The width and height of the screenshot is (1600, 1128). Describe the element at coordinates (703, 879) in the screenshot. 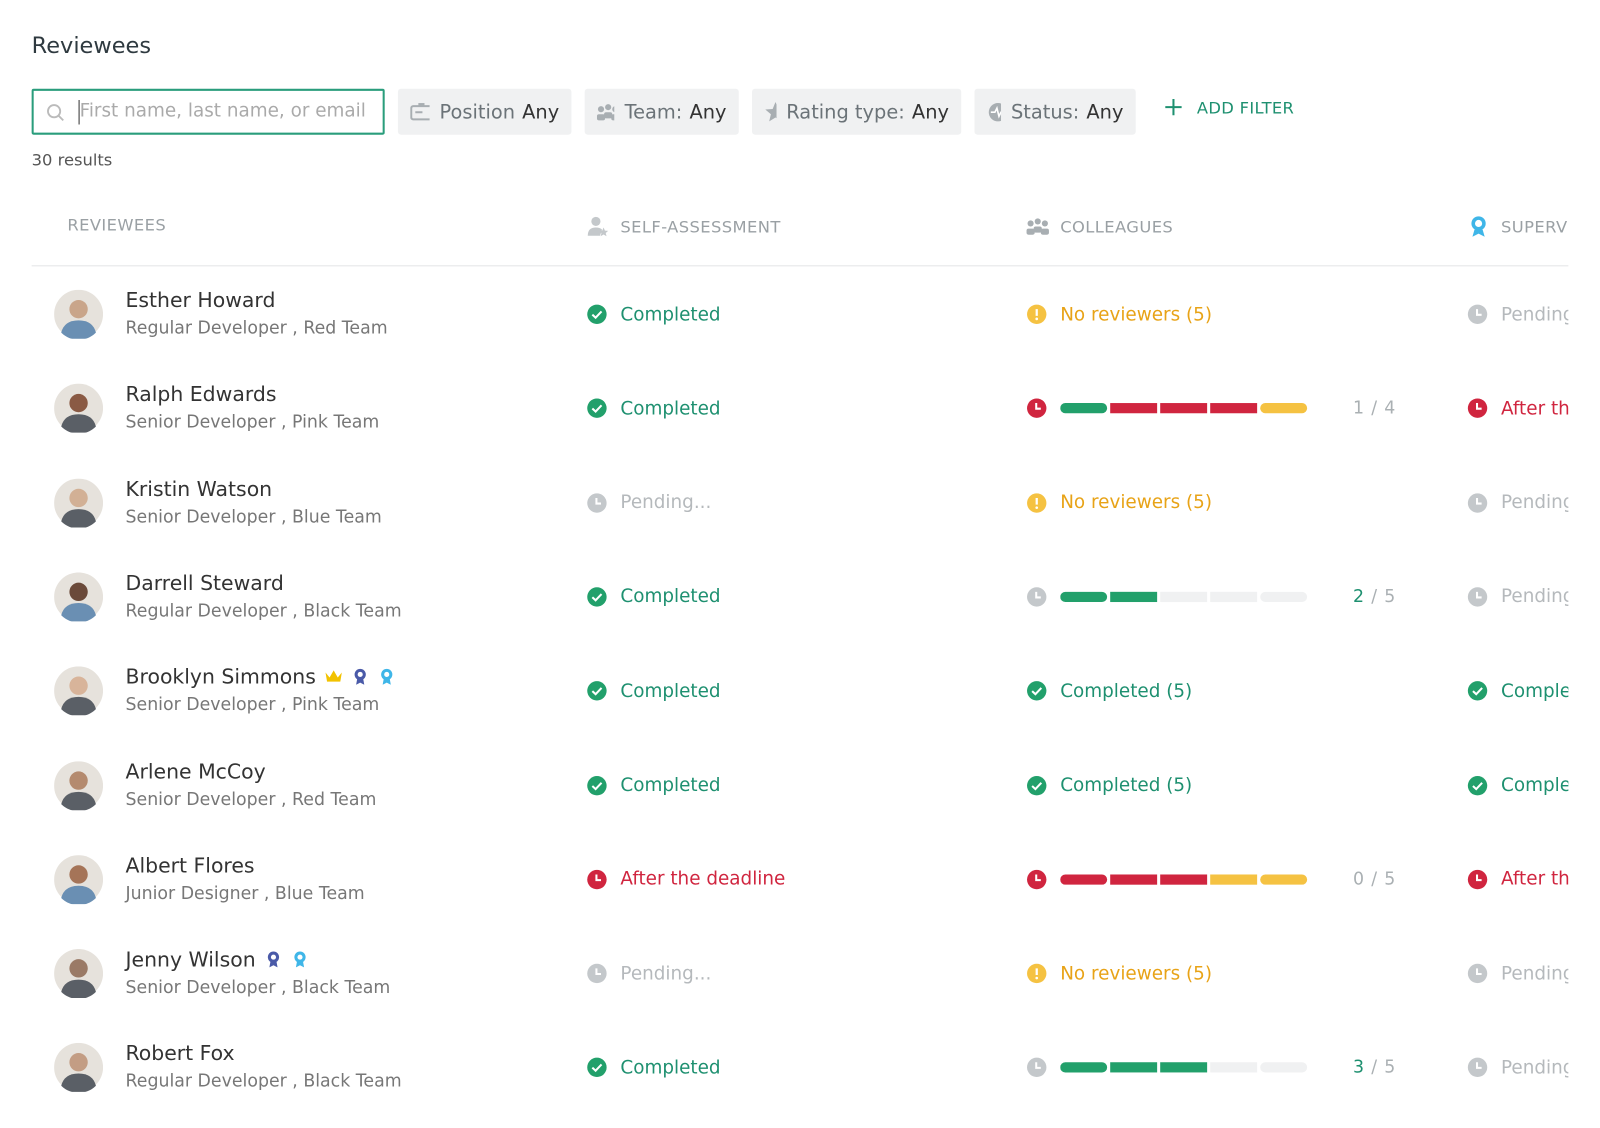

I see `status-label: After the deadline` at that location.